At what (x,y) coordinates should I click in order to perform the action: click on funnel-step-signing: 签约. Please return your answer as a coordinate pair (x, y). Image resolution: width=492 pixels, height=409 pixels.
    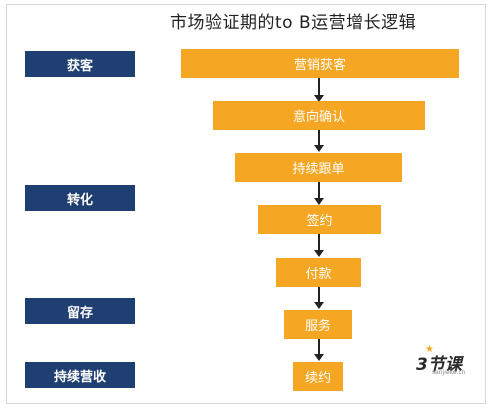
    Looking at the image, I should click on (319, 219).